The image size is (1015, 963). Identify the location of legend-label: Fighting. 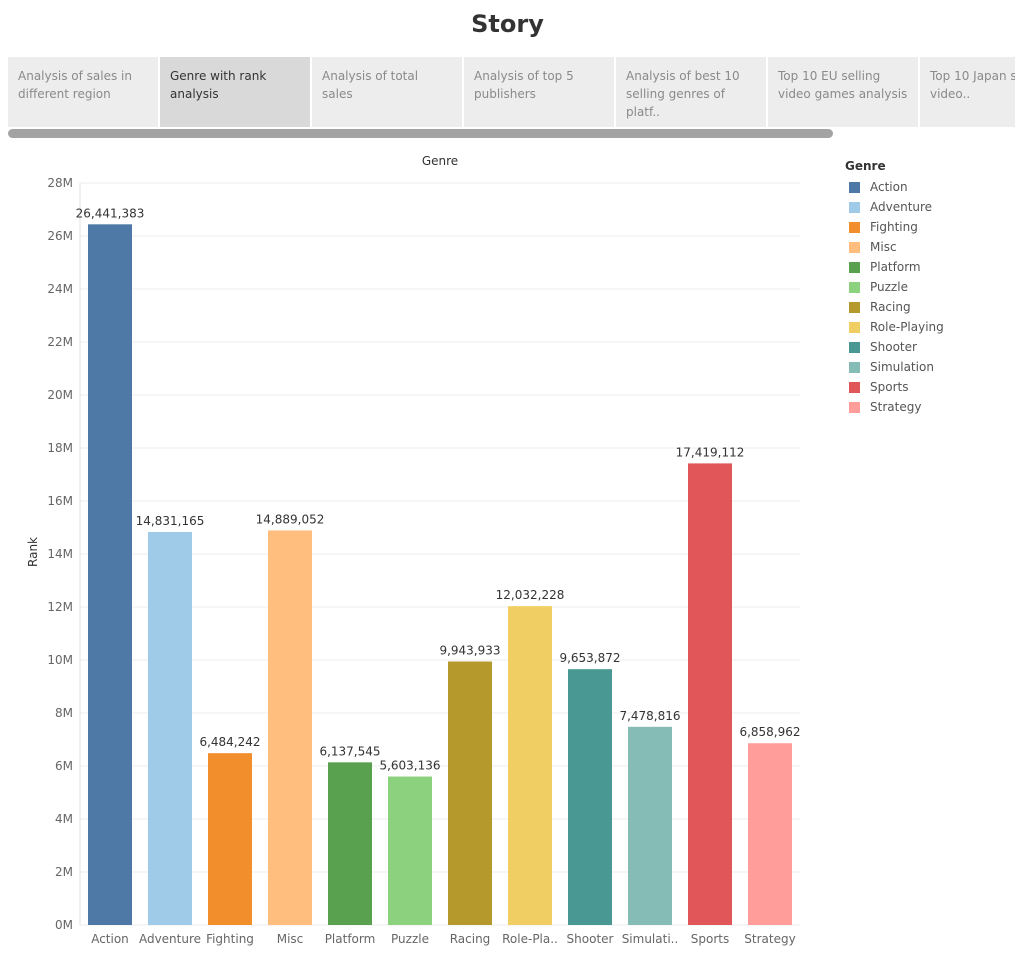
(894, 227).